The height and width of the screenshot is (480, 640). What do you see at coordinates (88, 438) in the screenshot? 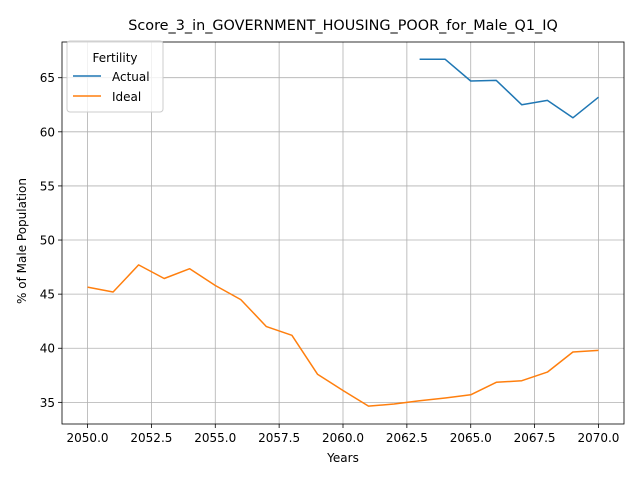
I see `x-tick-label: 2050.0` at bounding box center [88, 438].